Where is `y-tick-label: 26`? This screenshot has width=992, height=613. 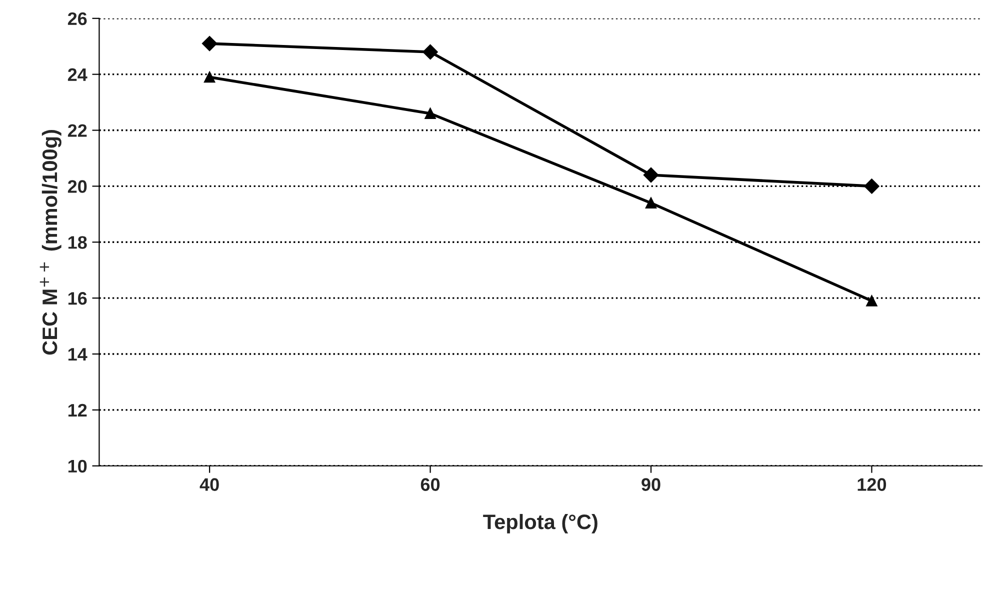 y-tick-label: 26 is located at coordinates (77, 19).